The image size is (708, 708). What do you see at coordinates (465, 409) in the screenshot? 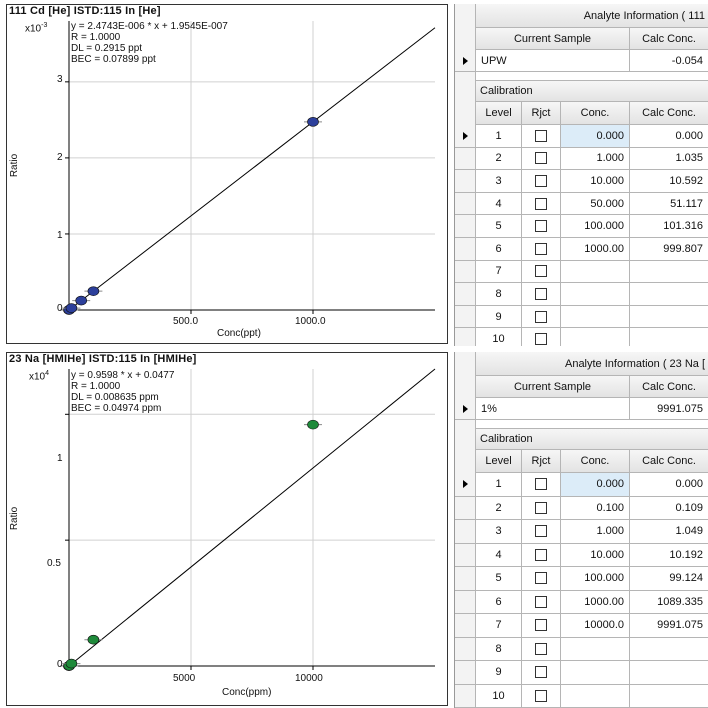
I see `bottom-sample-row-marker` at bounding box center [465, 409].